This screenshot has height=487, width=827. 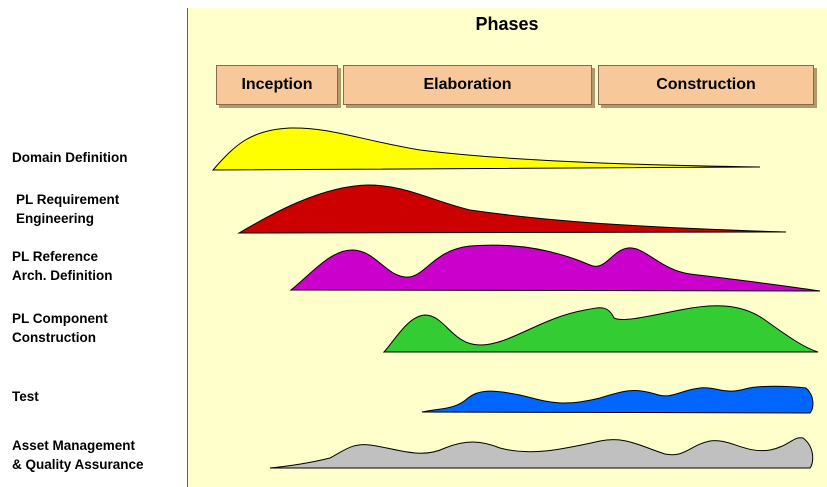 What do you see at coordinates (277, 85) in the screenshot?
I see `phase-inception: Inception` at bounding box center [277, 85].